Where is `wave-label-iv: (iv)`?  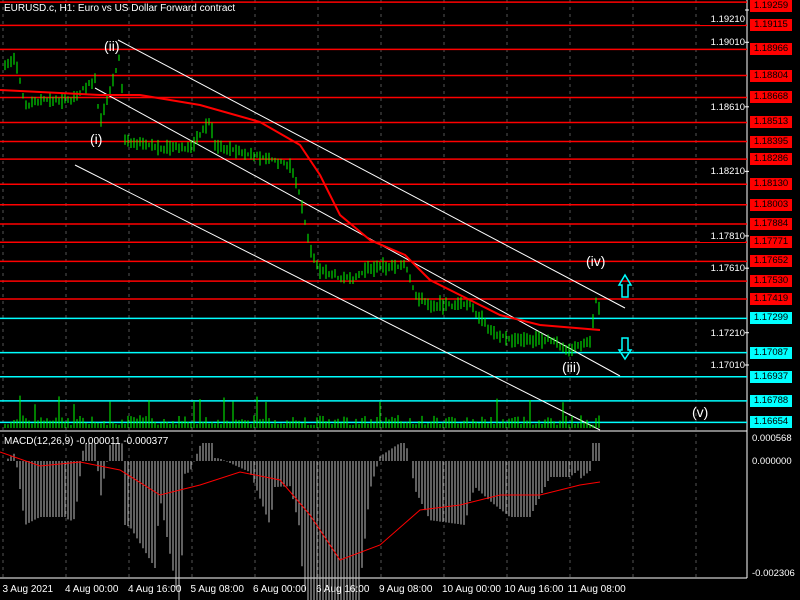 wave-label-iv: (iv) is located at coordinates (596, 261).